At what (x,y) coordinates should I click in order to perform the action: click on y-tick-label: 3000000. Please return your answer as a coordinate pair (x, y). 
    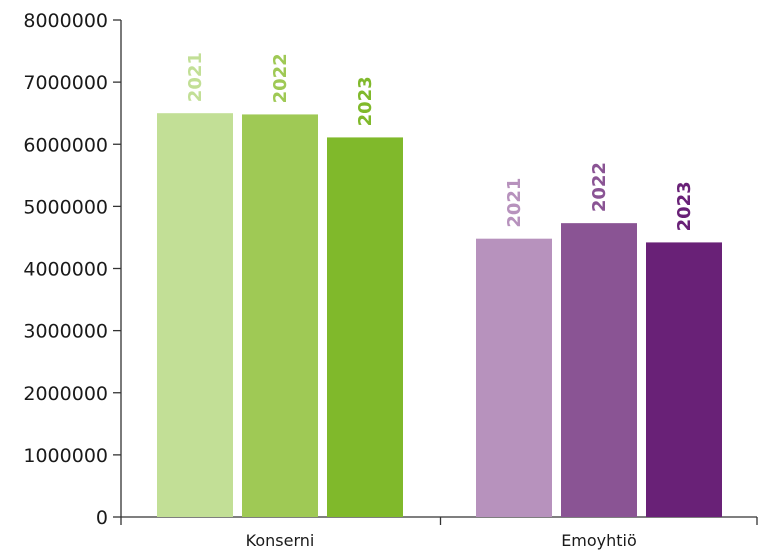
    Looking at the image, I should click on (65, 332).